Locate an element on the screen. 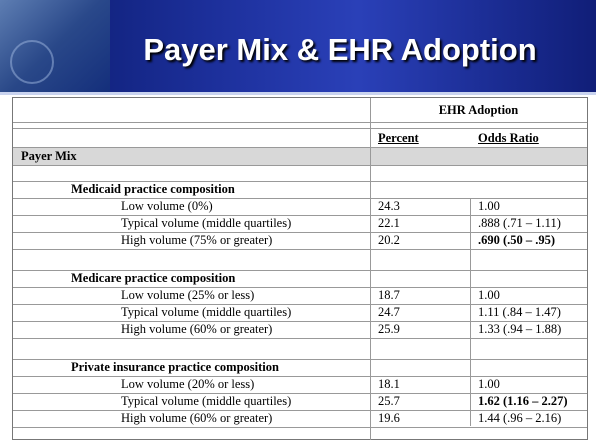 This screenshot has height=447, width=596. percent: 25.7 is located at coordinates (389, 401).